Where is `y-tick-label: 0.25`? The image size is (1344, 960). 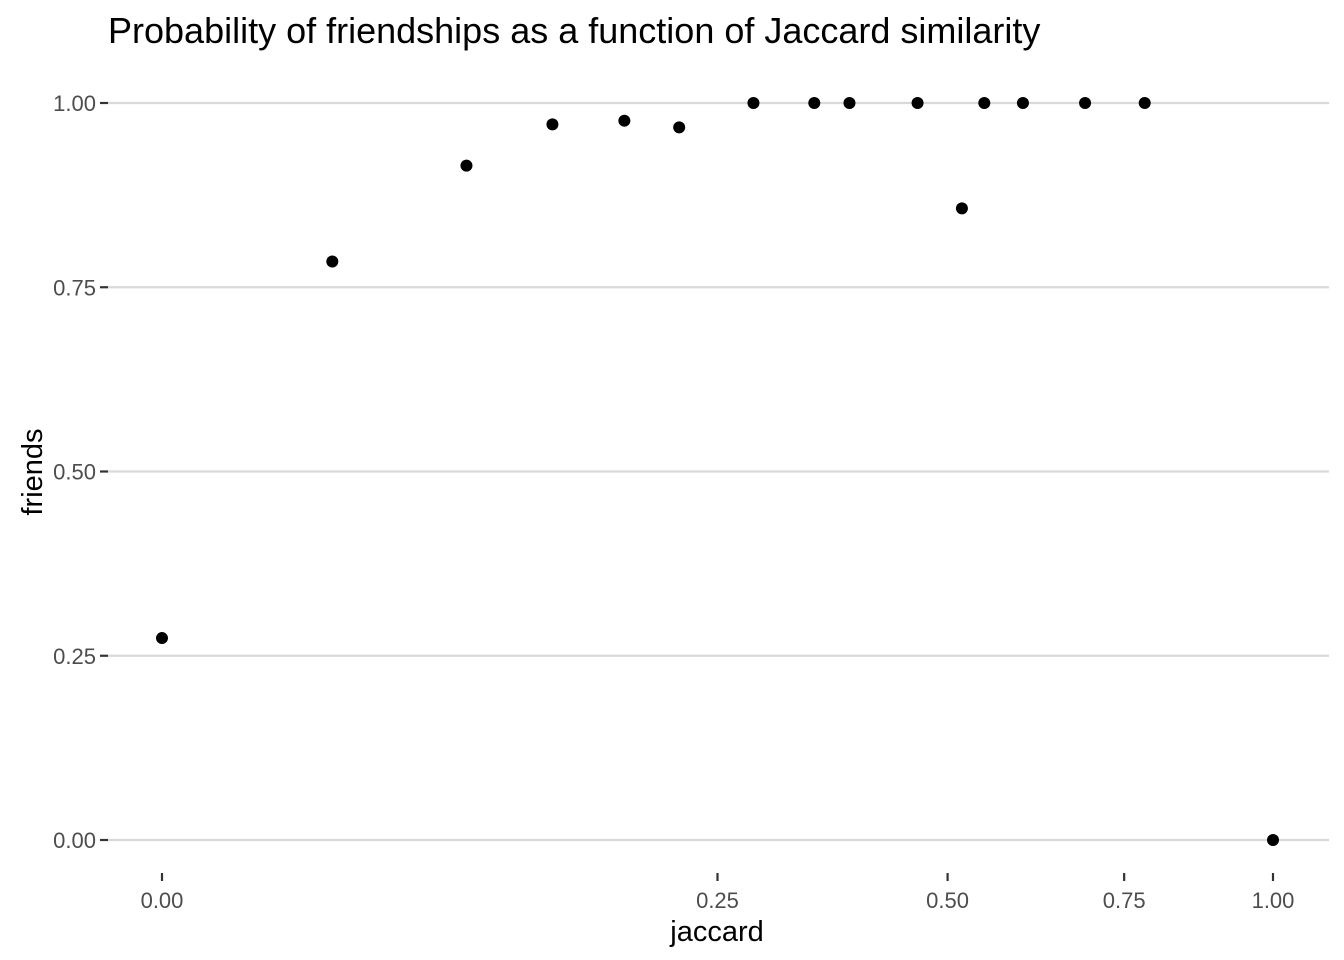 y-tick-label: 0.25 is located at coordinates (74, 656).